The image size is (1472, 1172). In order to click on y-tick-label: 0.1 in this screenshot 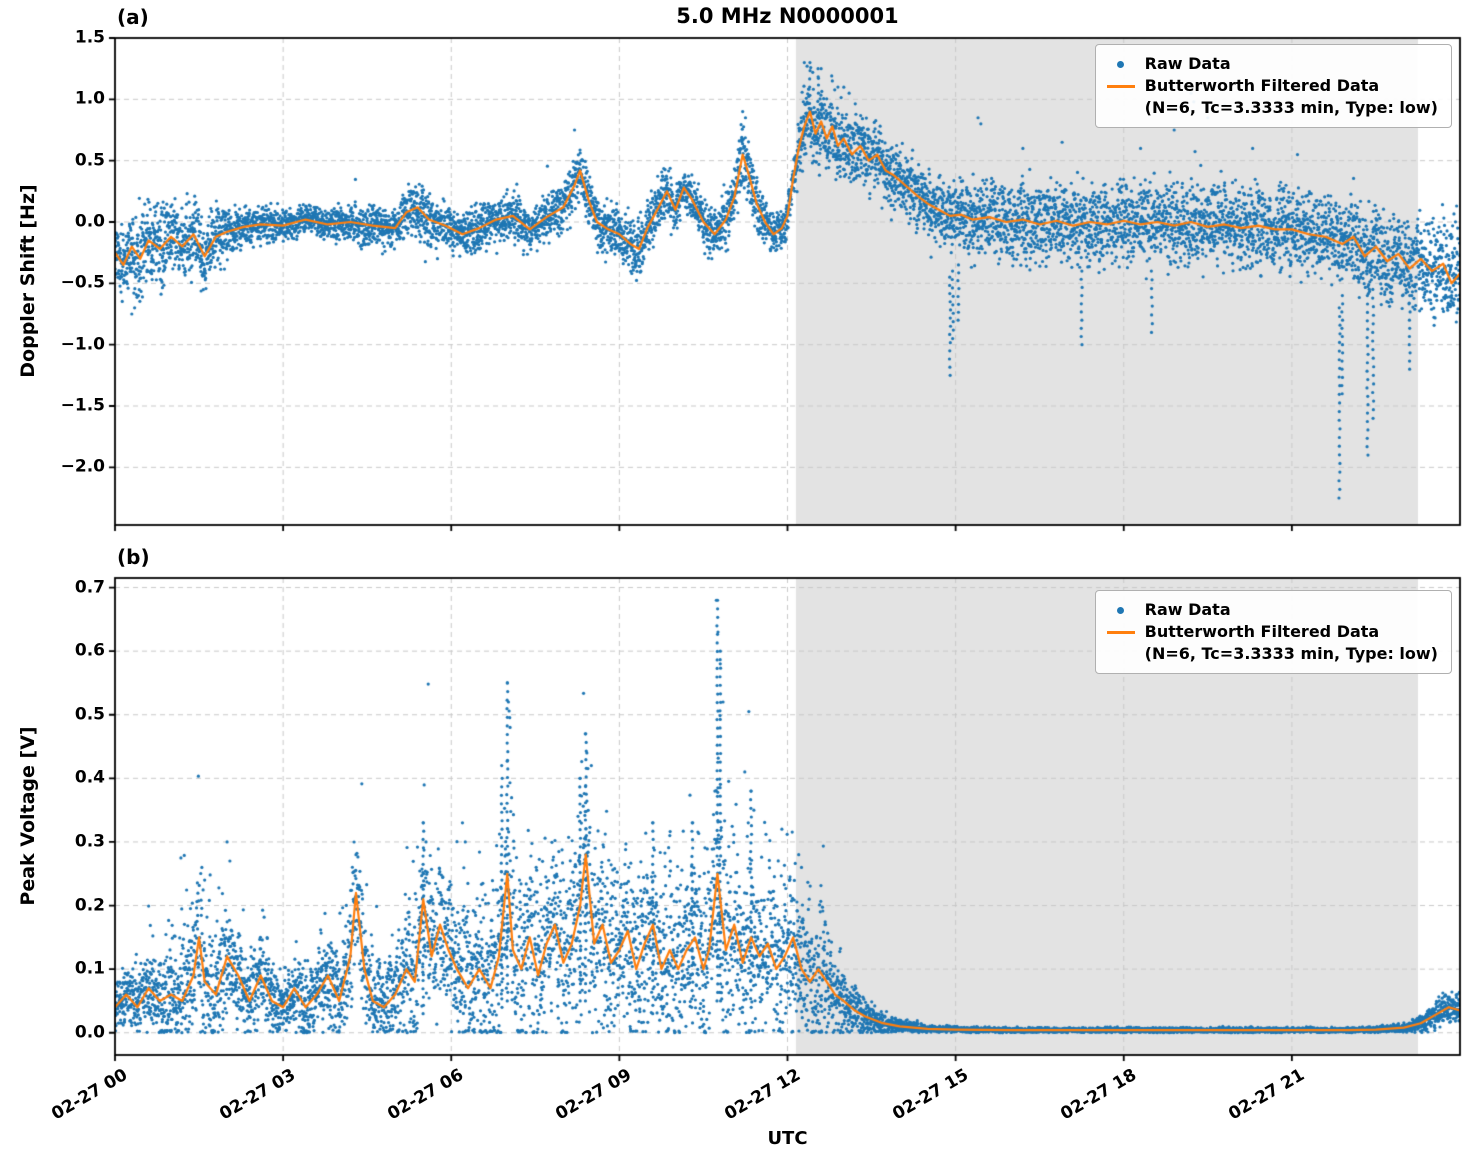, I will do `click(89, 968)`.